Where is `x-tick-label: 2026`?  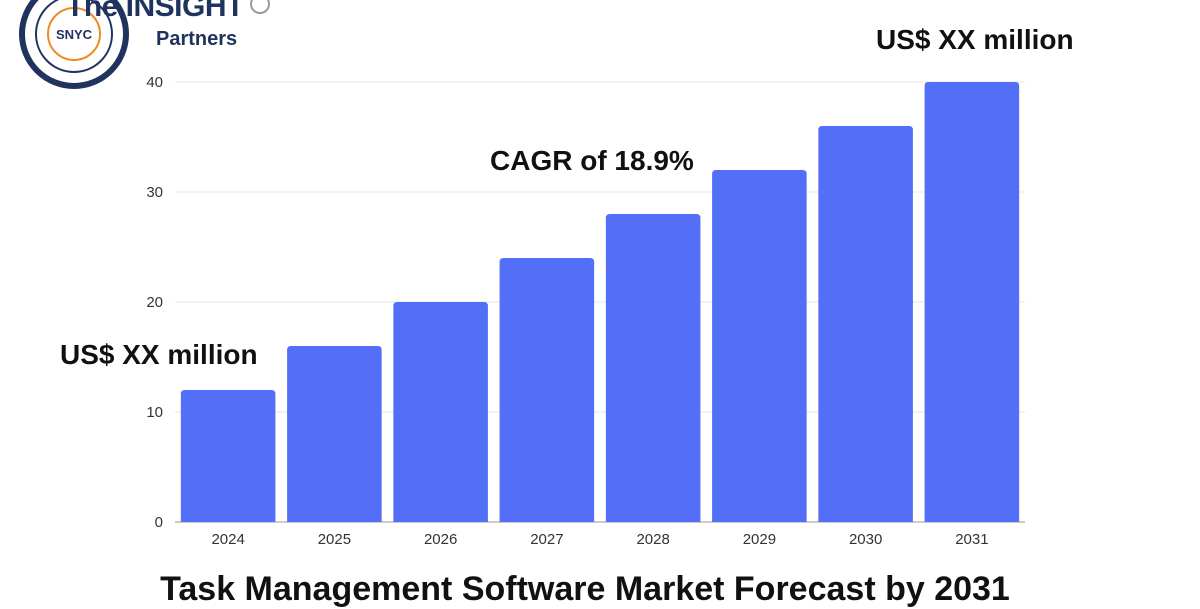
x-tick-label: 2026 is located at coordinates (440, 539).